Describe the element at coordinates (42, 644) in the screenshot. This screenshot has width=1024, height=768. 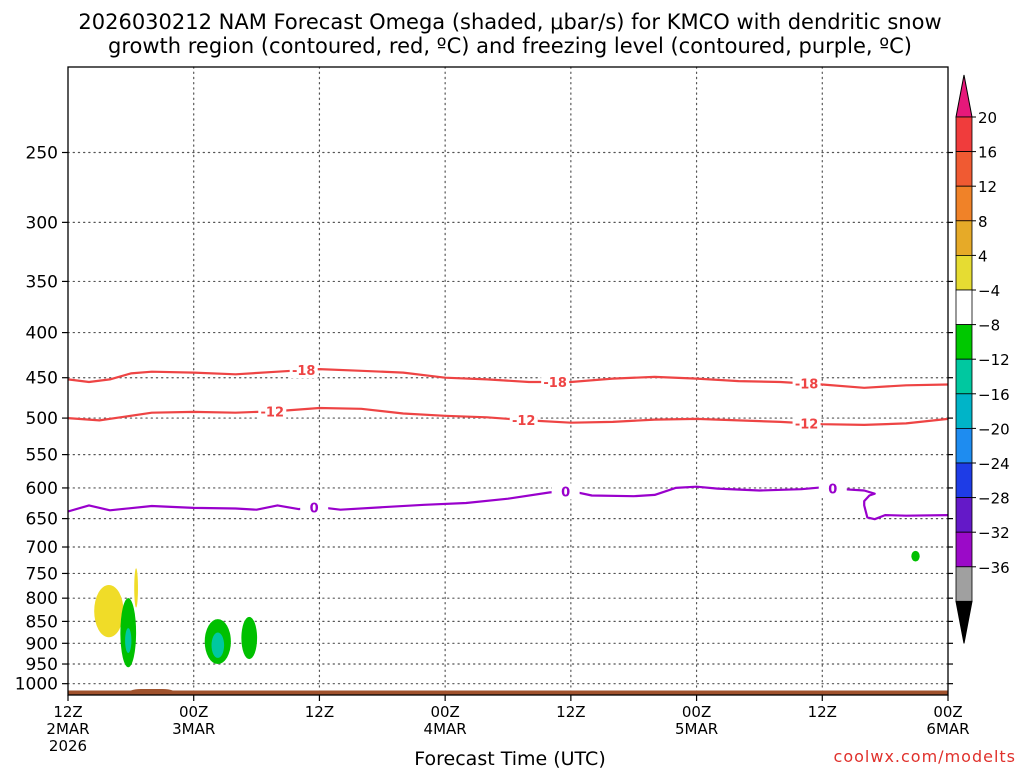
I see `y-tick-label: 900` at that location.